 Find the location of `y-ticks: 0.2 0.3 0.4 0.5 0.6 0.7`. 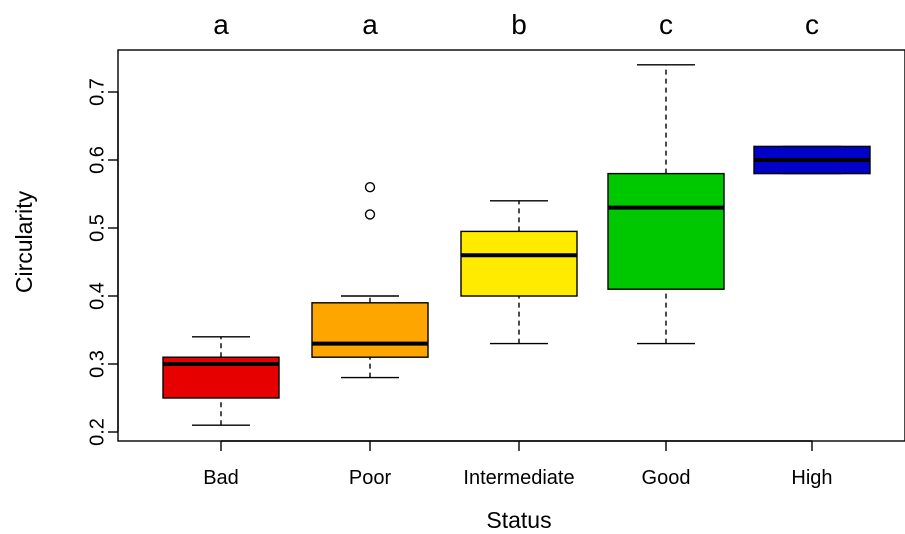

y-ticks: 0.2 0.3 0.4 0.5 0.6 0.7 is located at coordinates (102, 262).